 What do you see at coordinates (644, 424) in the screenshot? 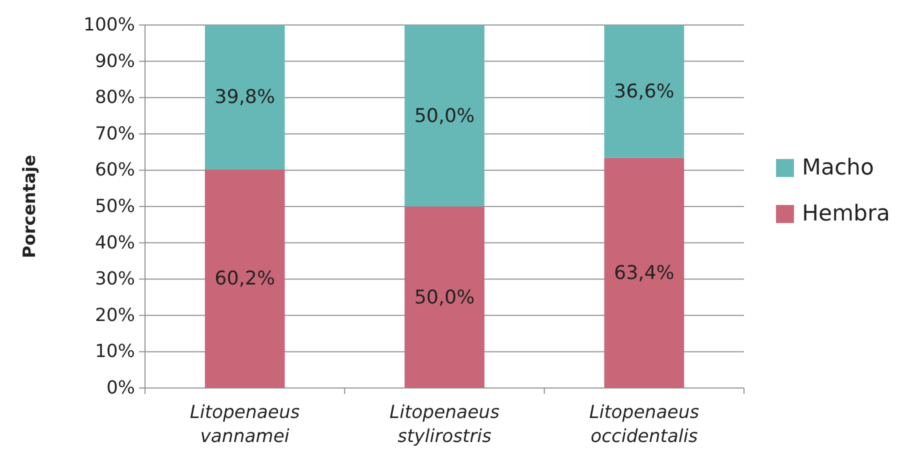
I see `x-tick-label: Litopenaeus occidentalis` at bounding box center [644, 424].